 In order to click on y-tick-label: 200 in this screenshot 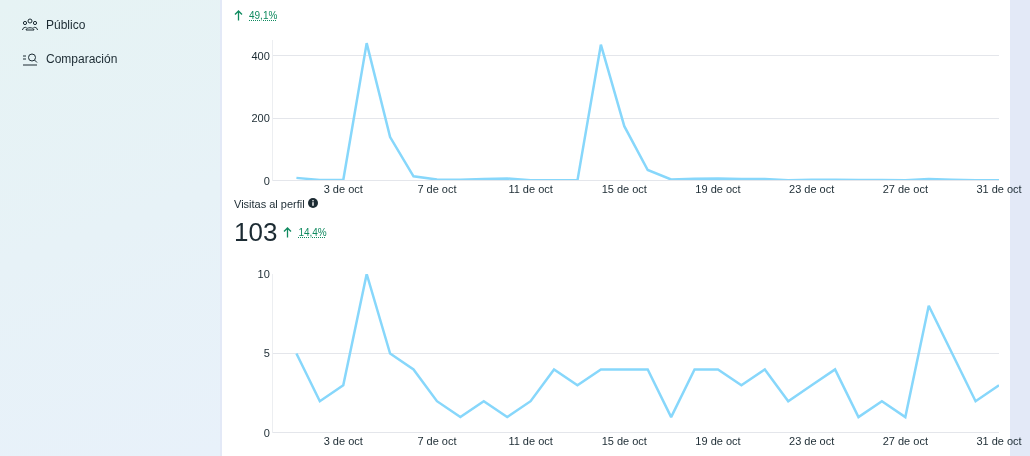, I will do `click(260, 118)`.